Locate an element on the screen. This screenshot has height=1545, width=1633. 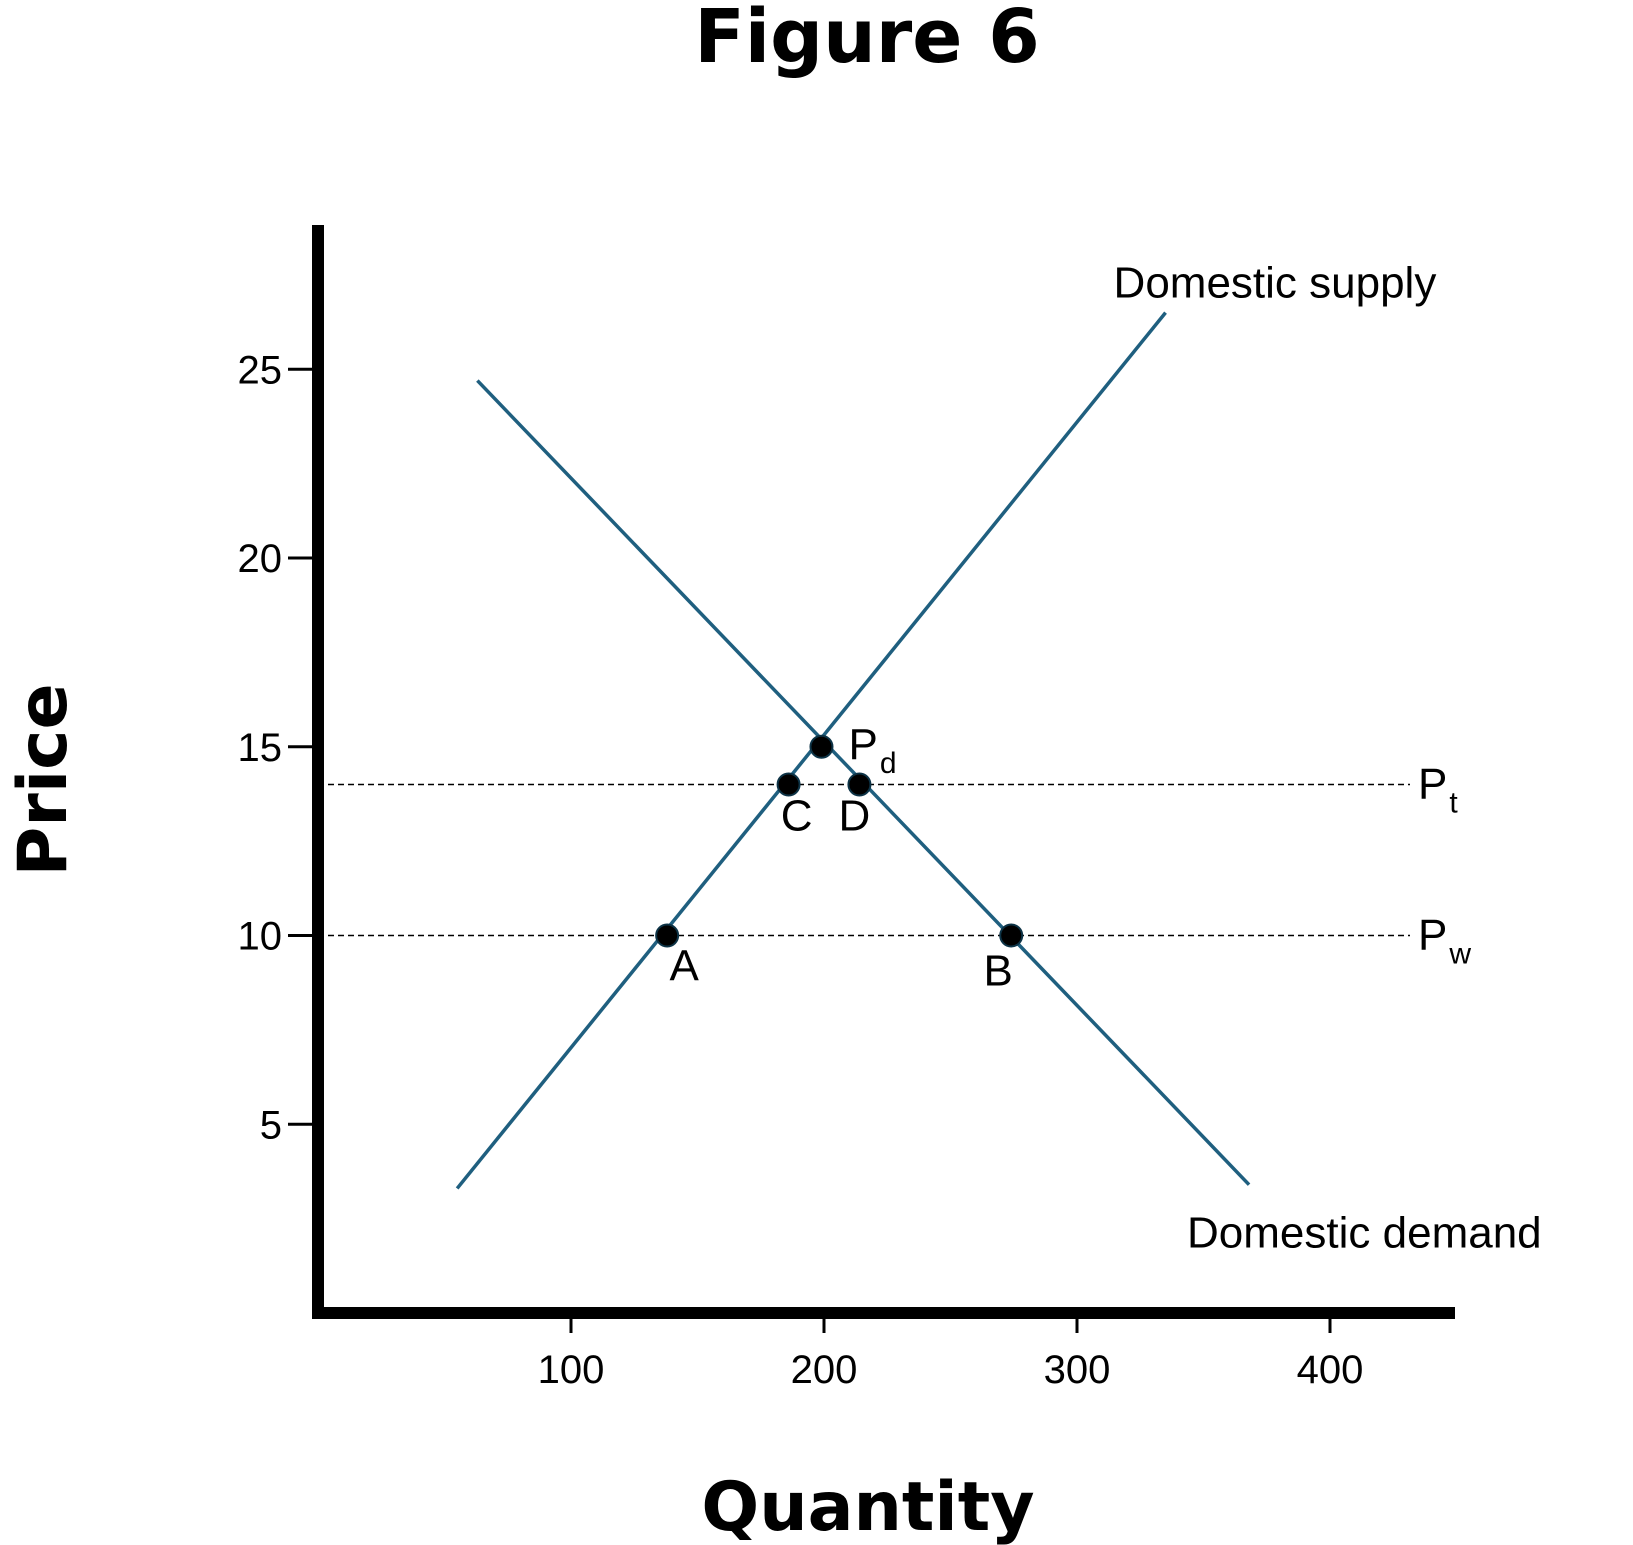
y-tick-label-5: 5 is located at coordinates (271, 1125).